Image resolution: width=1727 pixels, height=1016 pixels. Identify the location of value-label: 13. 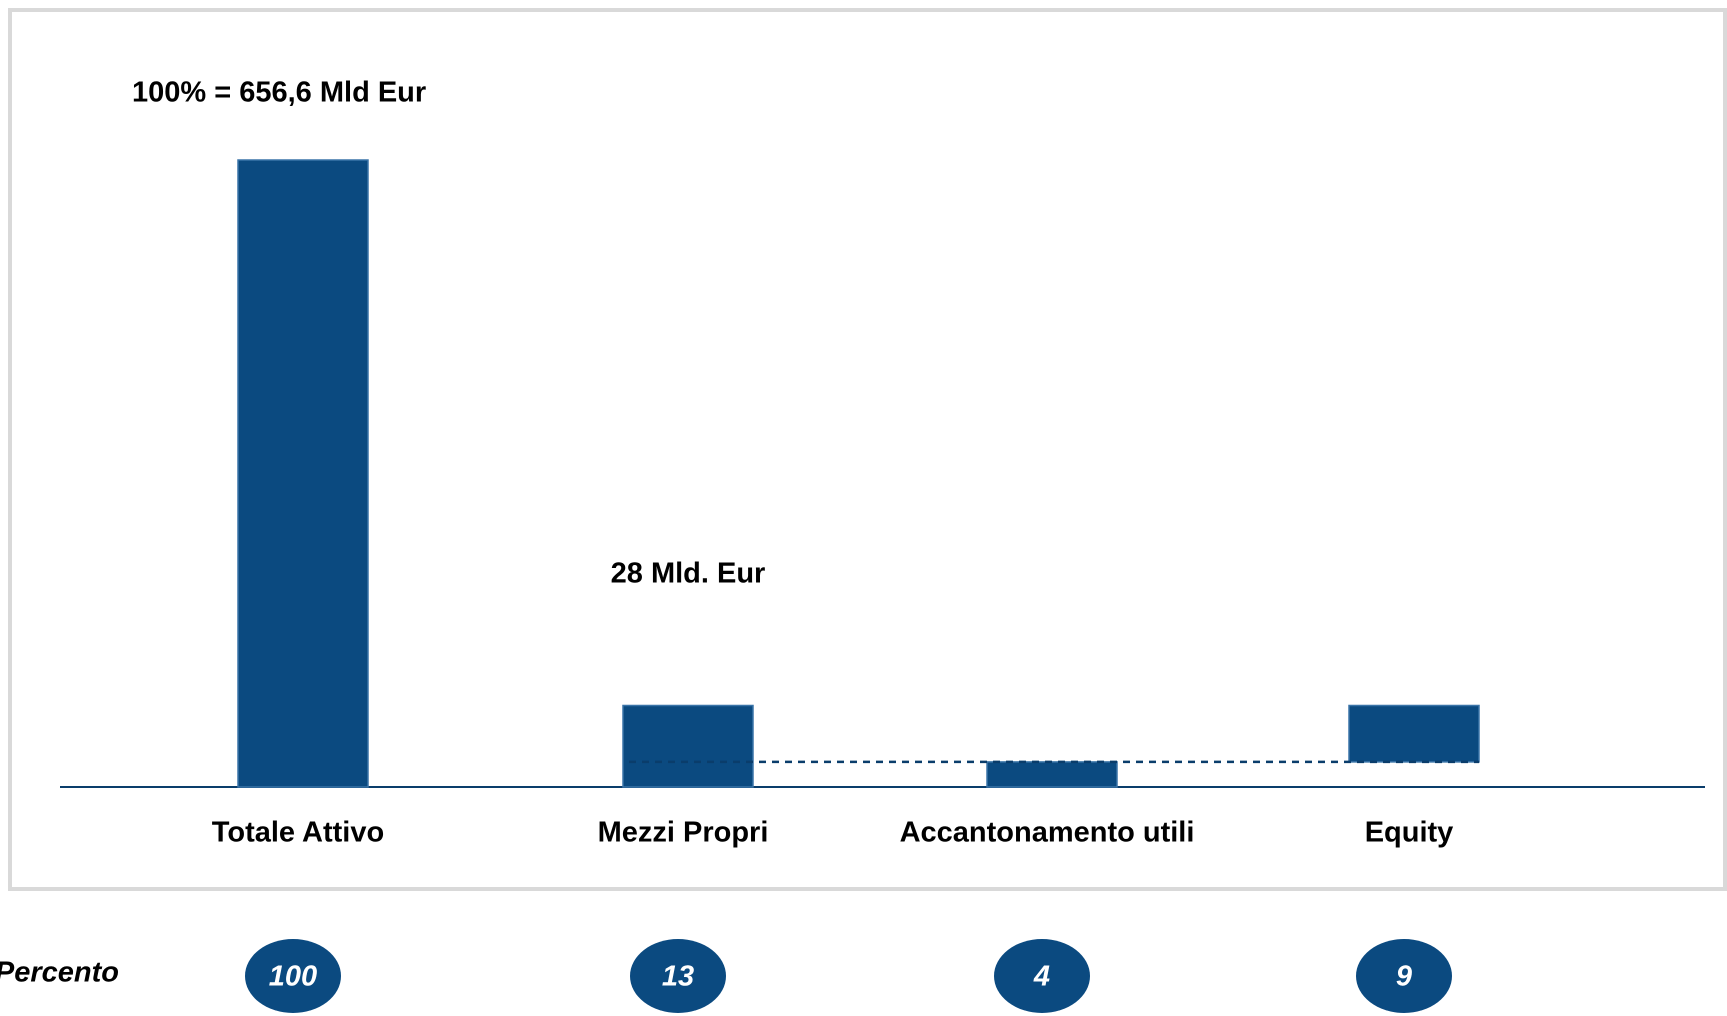
(678, 977).